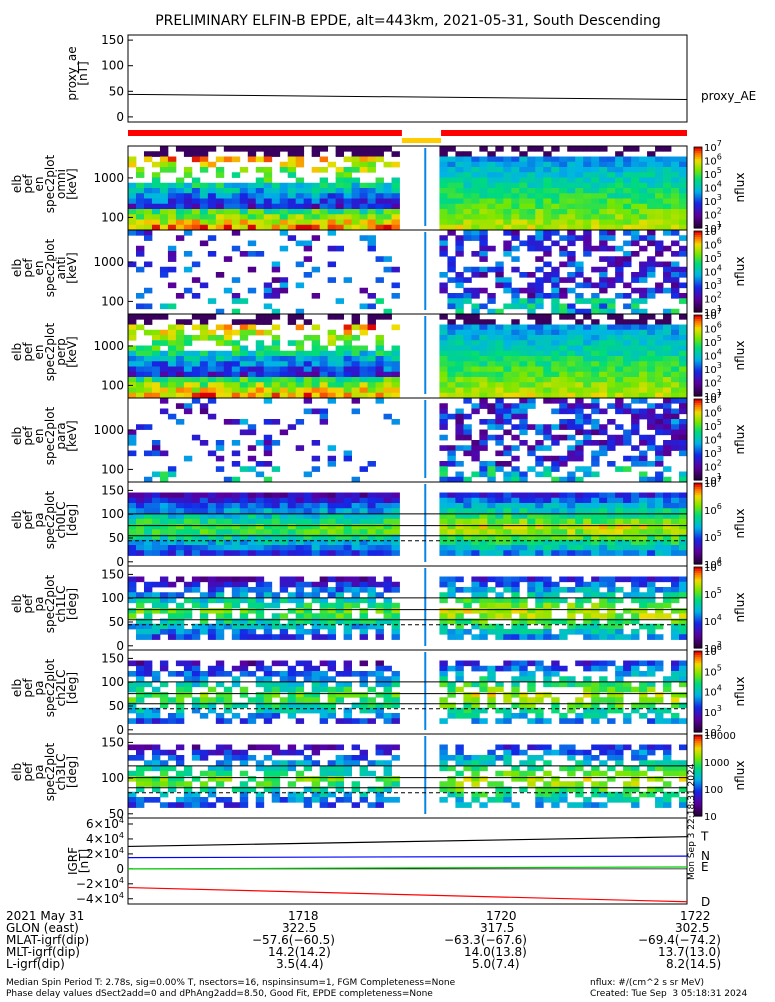 Image resolution: width=775 pixels, height=1002 pixels. Describe the element at coordinates (108, 430) in the screenshot. I see `y-tick-label: 1000` at that location.